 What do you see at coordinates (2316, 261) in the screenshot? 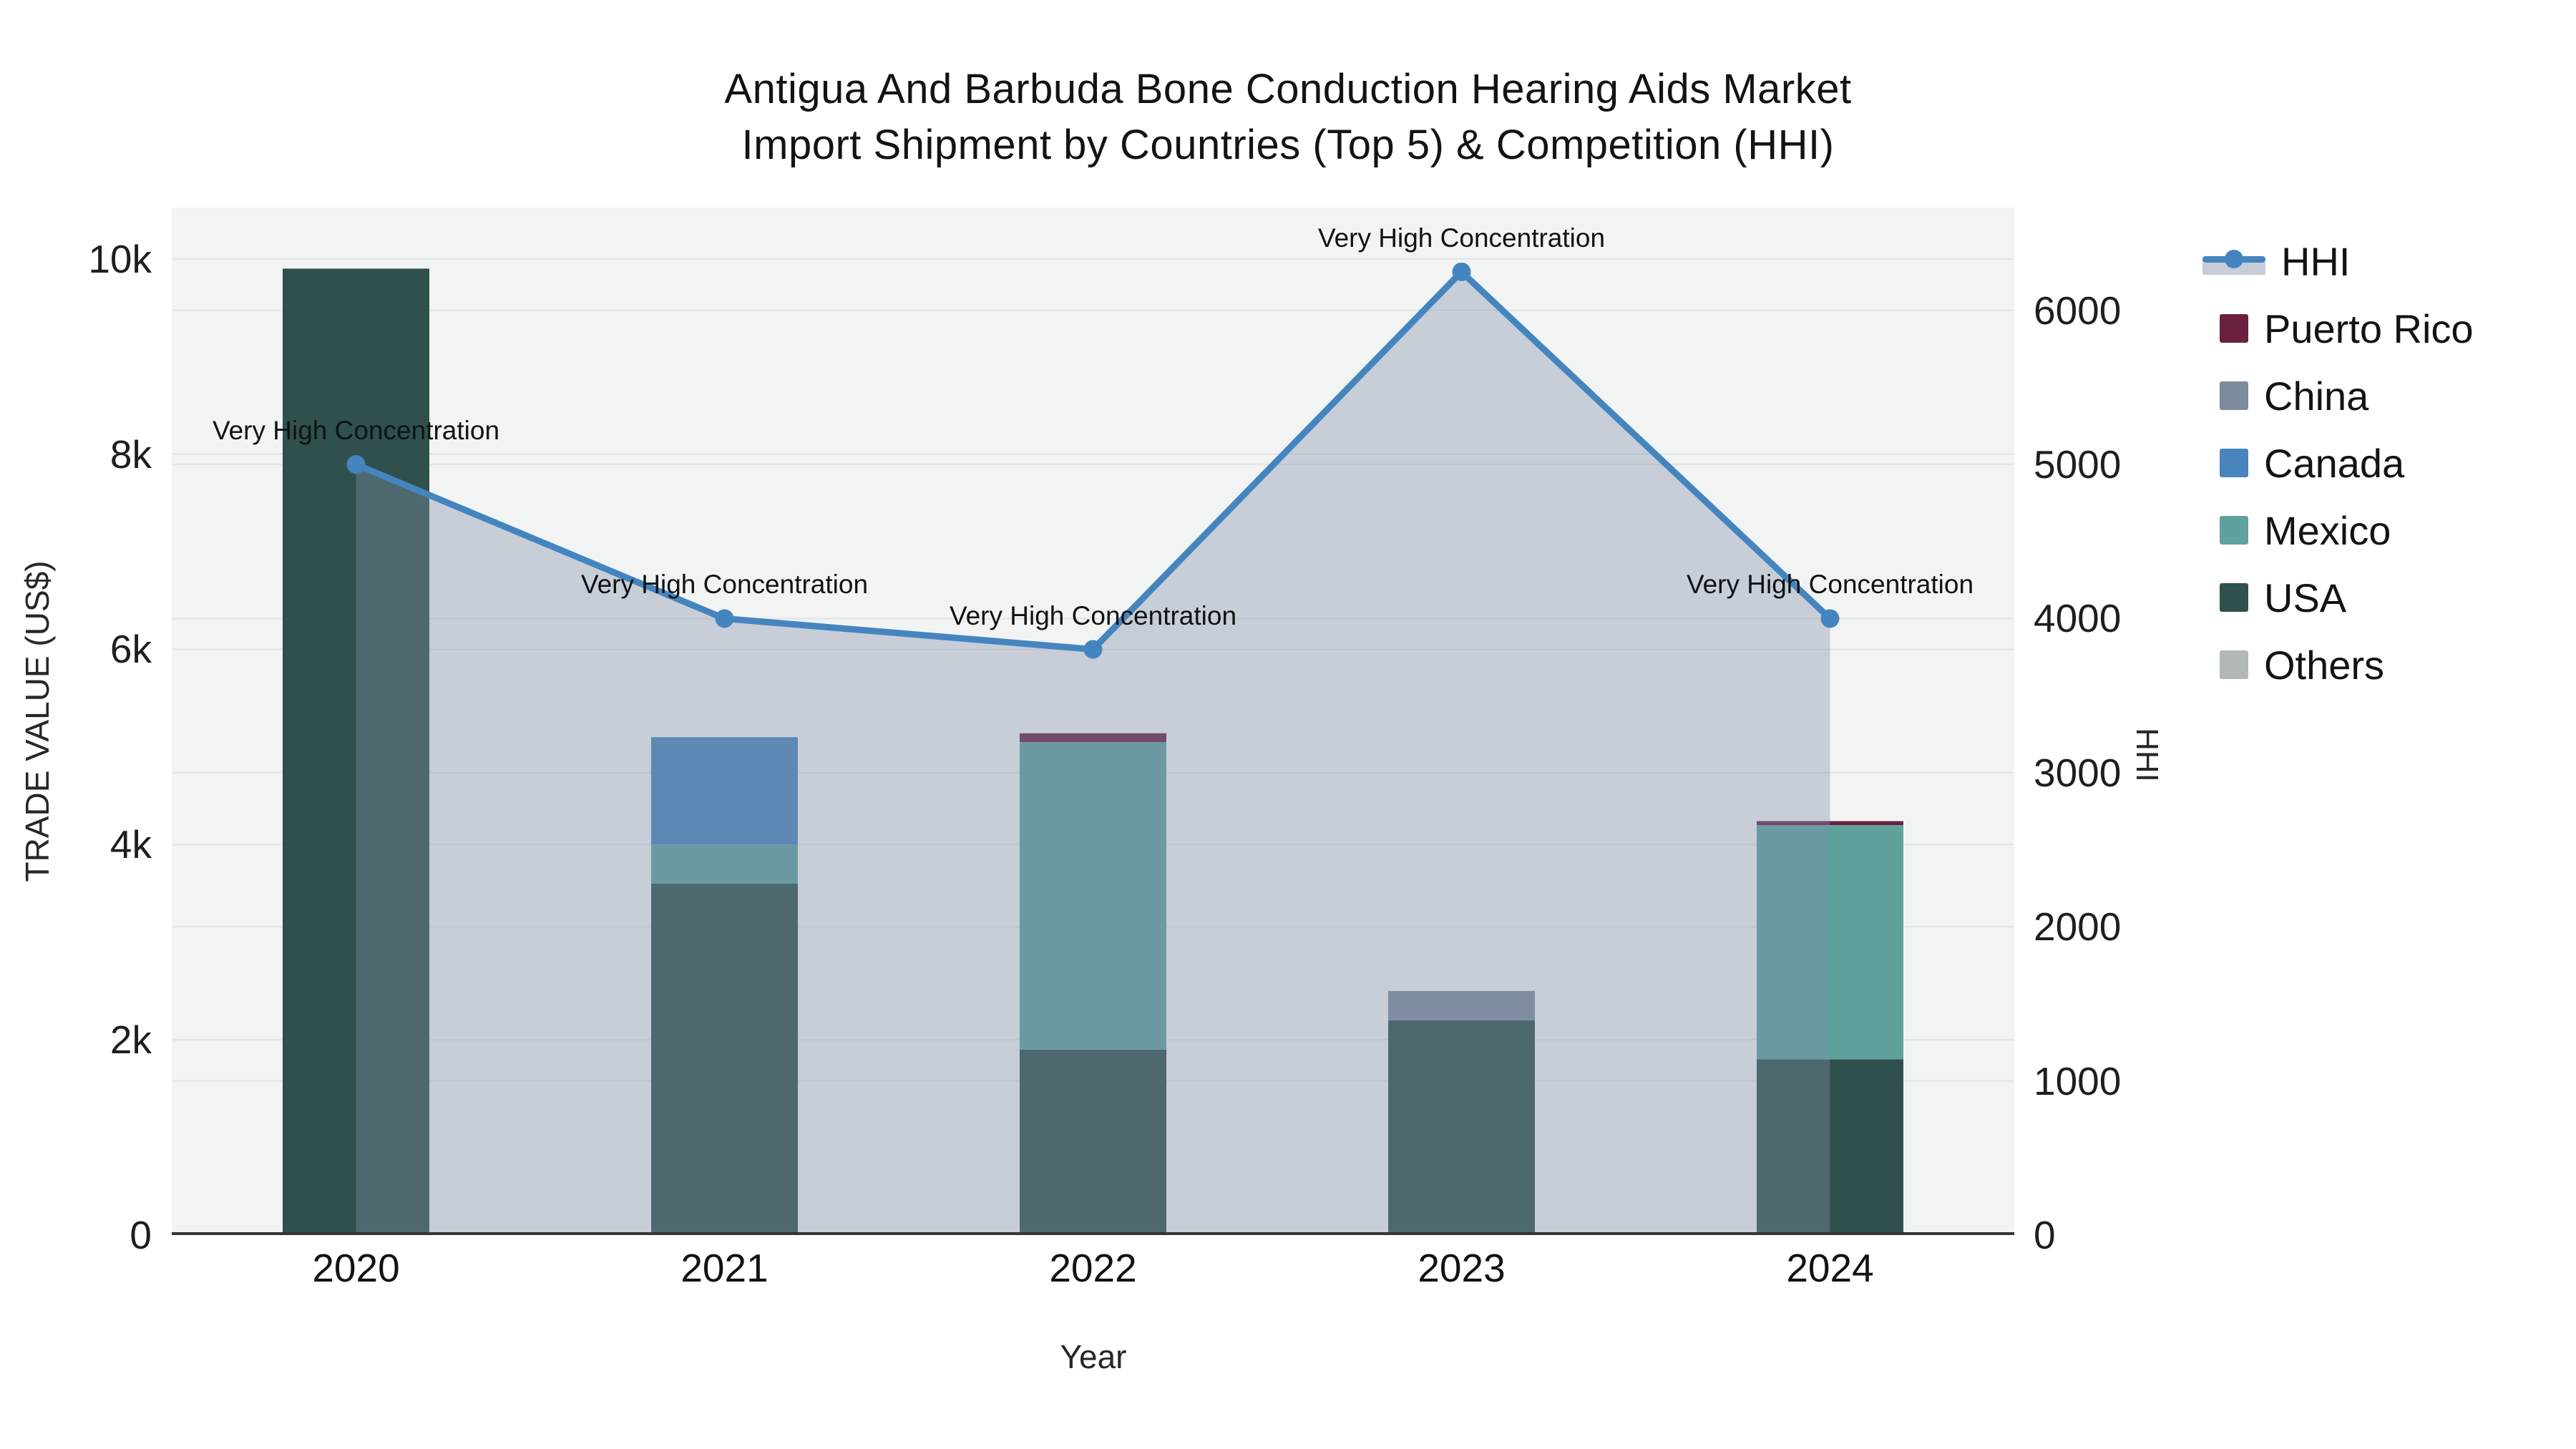
I see `legend-label-hhi: HHI` at bounding box center [2316, 261].